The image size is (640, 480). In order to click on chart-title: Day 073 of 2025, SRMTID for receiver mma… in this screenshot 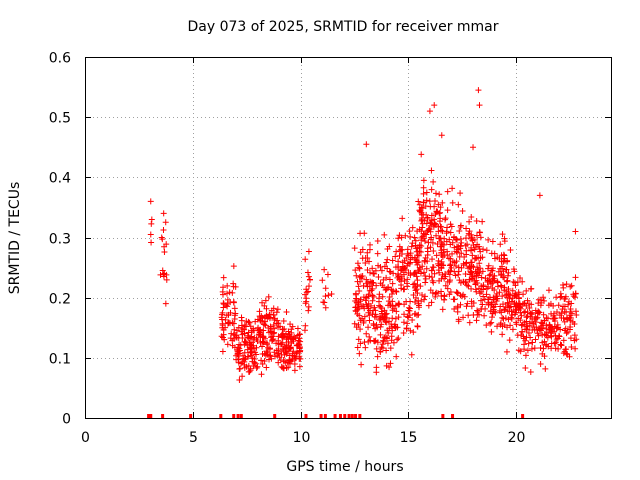, I will do `click(342, 27)`.